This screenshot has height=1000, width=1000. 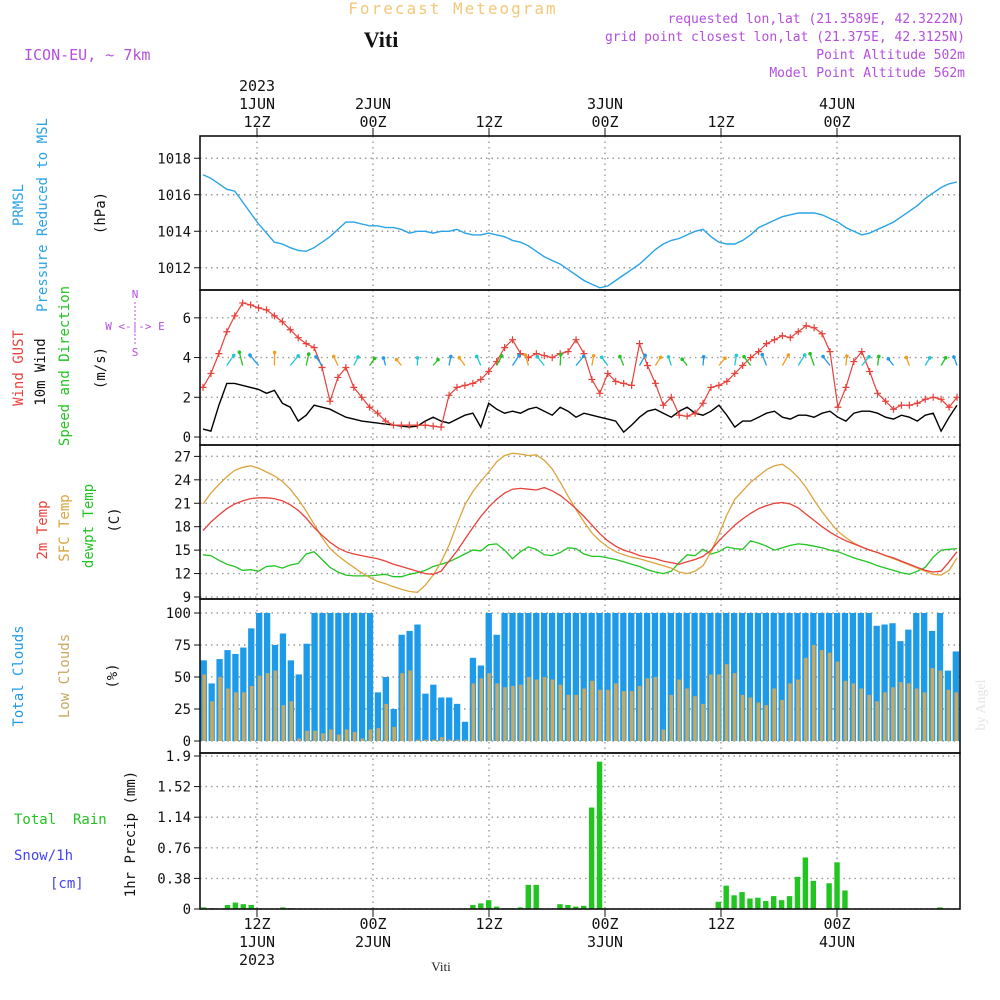 I want to click on compass-s: S, so click(x=135, y=352).